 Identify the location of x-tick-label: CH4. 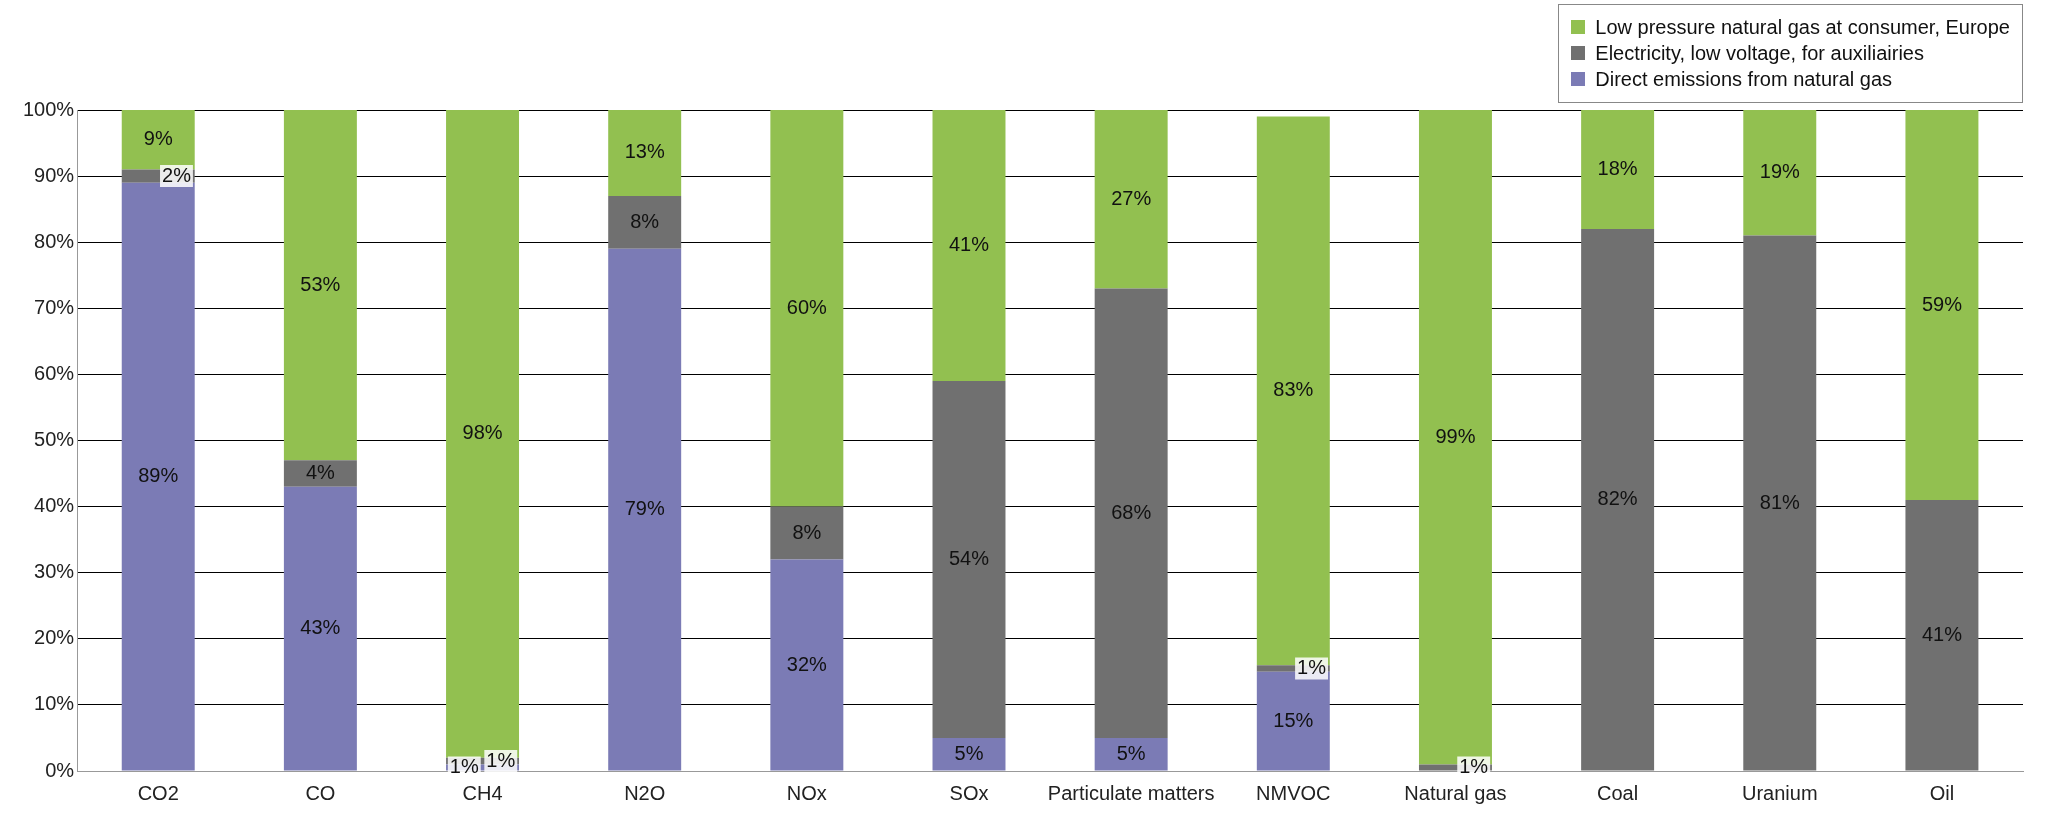
(482, 792).